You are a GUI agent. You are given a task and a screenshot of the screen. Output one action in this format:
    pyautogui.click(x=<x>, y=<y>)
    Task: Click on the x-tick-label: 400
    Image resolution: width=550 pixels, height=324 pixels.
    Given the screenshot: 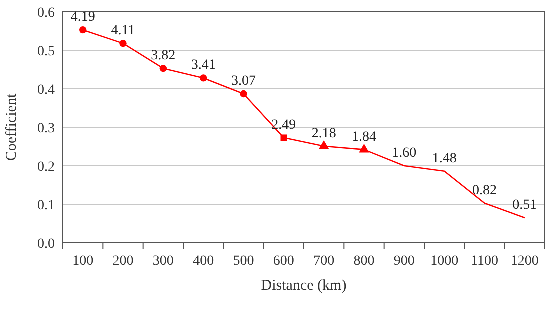 What is the action you would take?
    pyautogui.click(x=203, y=261)
    